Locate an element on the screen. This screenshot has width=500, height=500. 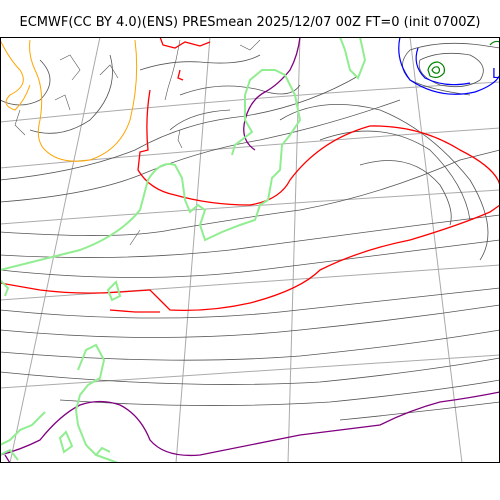
low-pressure-label: L is located at coordinates (496, 74).